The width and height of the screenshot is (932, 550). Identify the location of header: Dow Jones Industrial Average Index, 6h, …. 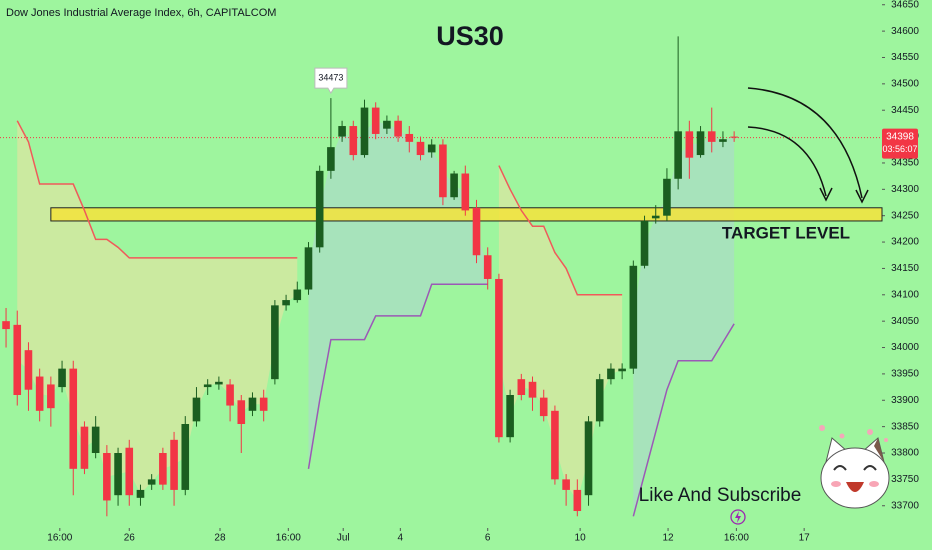
(141, 13).